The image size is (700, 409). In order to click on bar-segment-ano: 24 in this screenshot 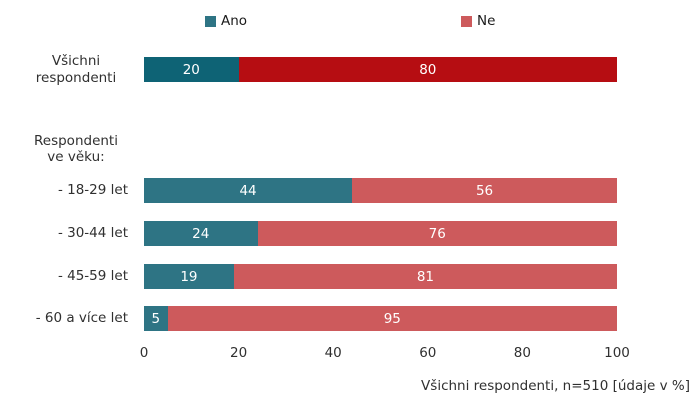, I will do `click(201, 233)`.